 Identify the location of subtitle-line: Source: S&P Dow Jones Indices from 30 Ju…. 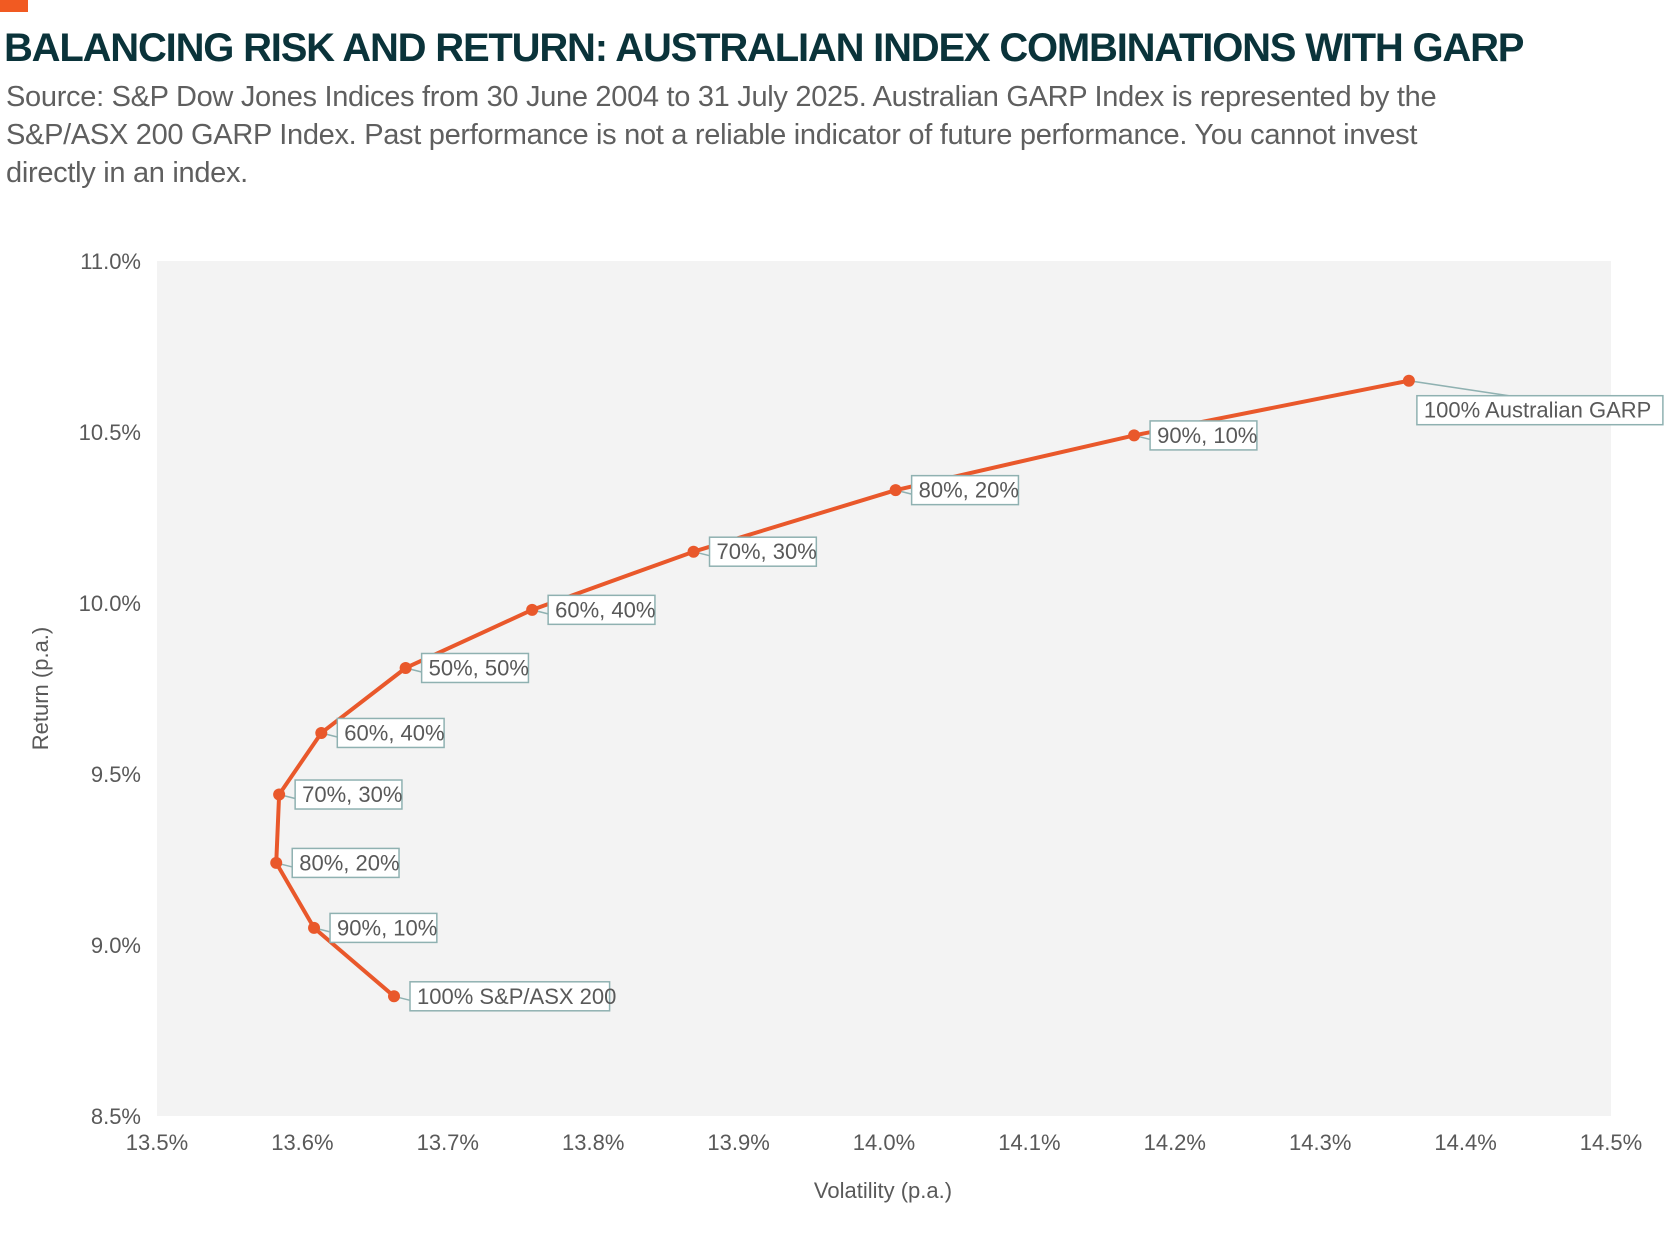
(721, 97).